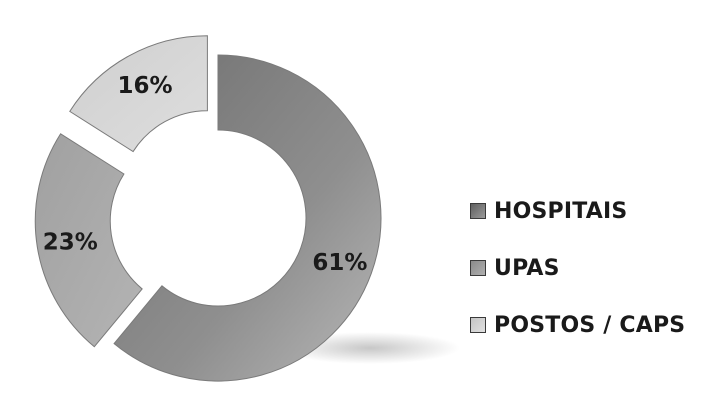 The height and width of the screenshot is (394, 710). What do you see at coordinates (527, 268) in the screenshot?
I see `legend-label-upas: UPAS` at bounding box center [527, 268].